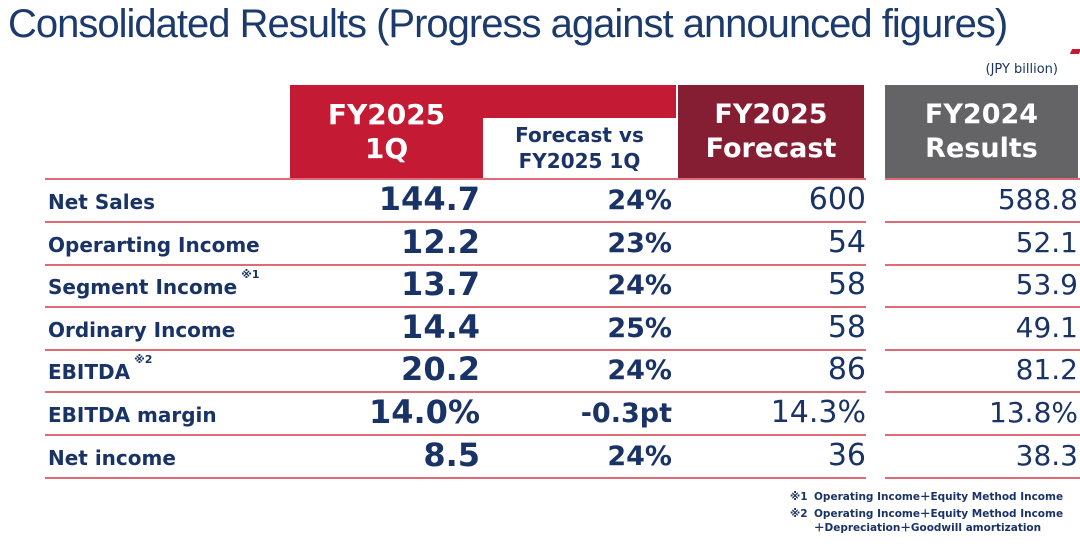 Image resolution: width=1080 pixels, height=550 pixels. I want to click on table-row: Net Sales 144.7 24% 600 588.8, so click(562, 201).